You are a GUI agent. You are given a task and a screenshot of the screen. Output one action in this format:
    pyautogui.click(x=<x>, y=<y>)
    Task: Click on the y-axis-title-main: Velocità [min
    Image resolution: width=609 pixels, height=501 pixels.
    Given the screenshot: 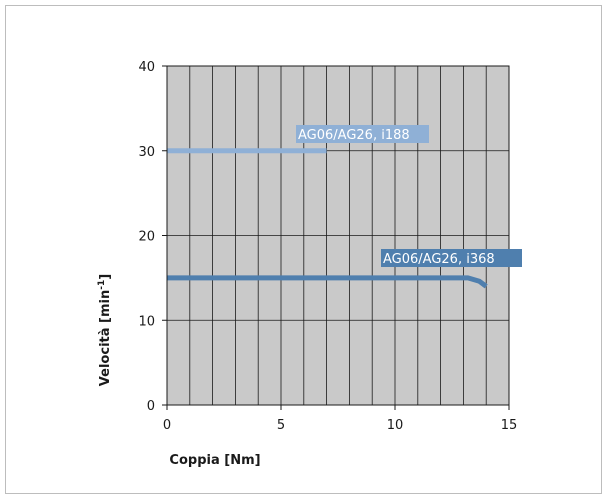 What is the action you would take?
    pyautogui.click(x=105, y=338)
    